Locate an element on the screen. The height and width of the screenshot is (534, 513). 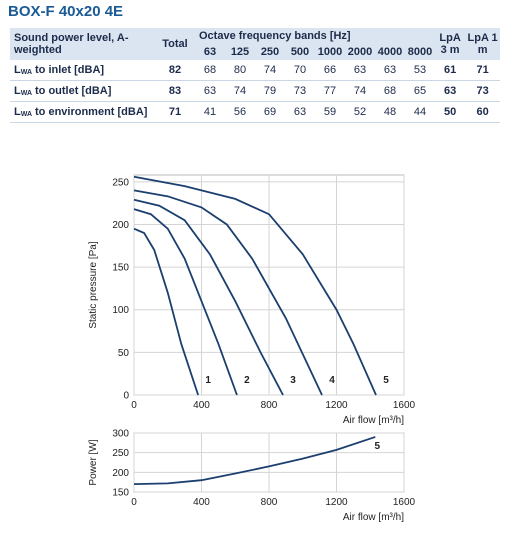
band-cell: 80 is located at coordinates (240, 70).